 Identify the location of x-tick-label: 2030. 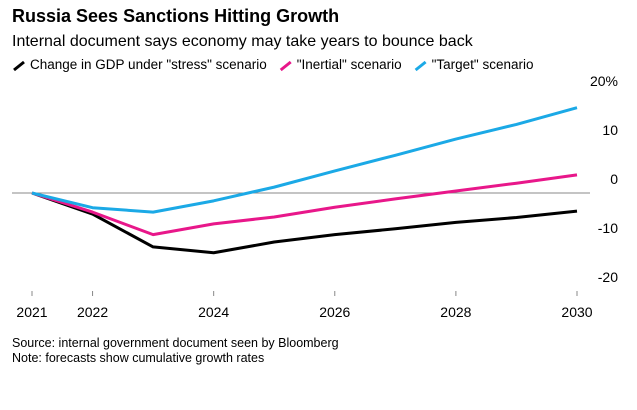
(576, 312).